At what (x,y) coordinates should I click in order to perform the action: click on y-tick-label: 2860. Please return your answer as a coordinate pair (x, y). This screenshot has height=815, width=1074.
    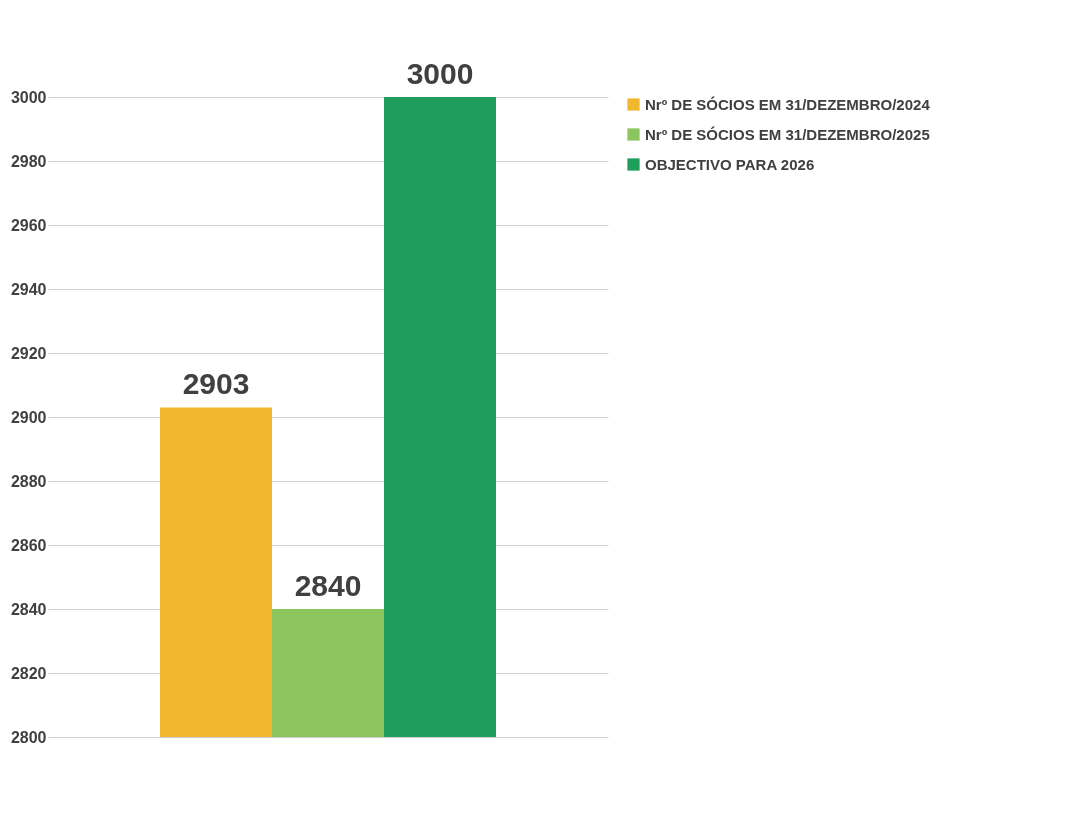
    Looking at the image, I should click on (28, 545).